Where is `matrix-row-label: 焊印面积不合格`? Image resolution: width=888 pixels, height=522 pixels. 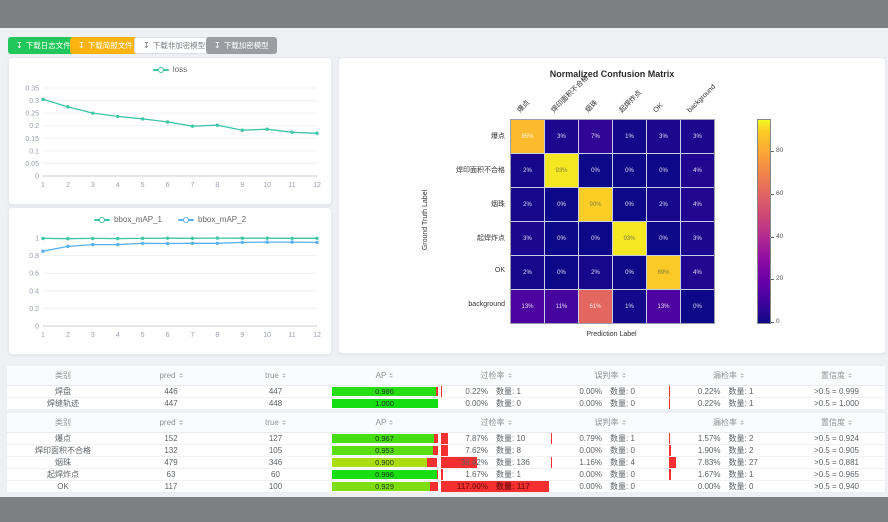
matrix-row-label: 焊印面积不合格 is located at coordinates (480, 170).